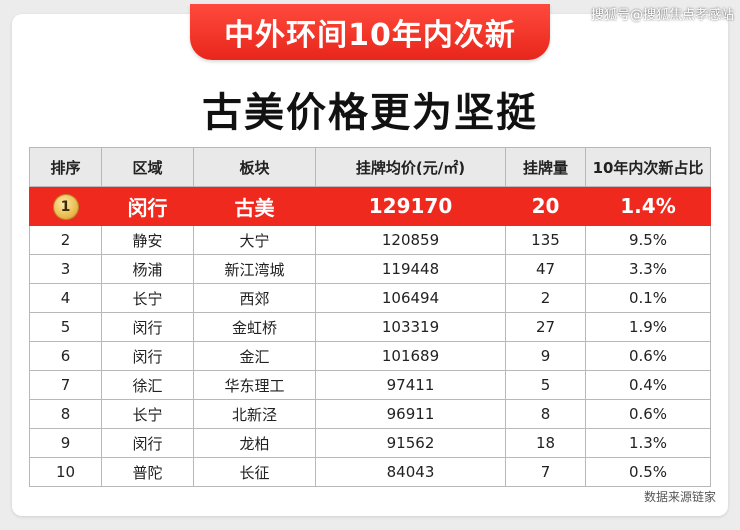 The width and height of the screenshot is (740, 530). I want to click on table-row: 10 普陀 长征 84043 7 0.5%, so click(370, 472).